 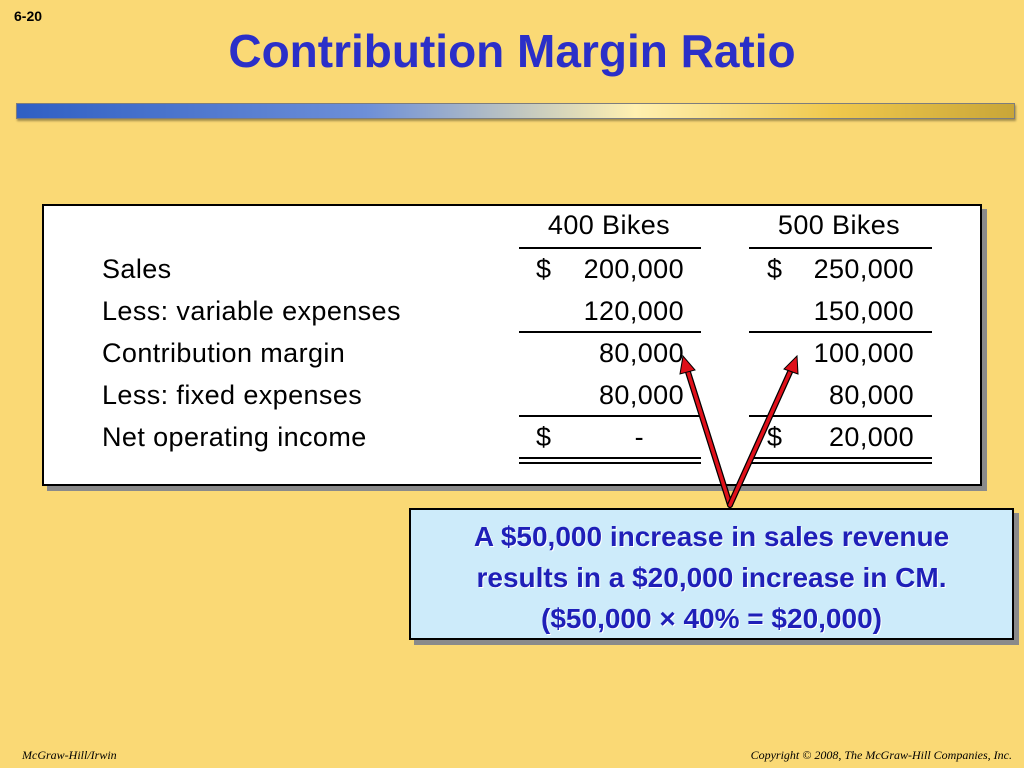 What do you see at coordinates (839, 225) in the screenshot?
I see `column-header-500-bikes: 500 Bikes` at bounding box center [839, 225].